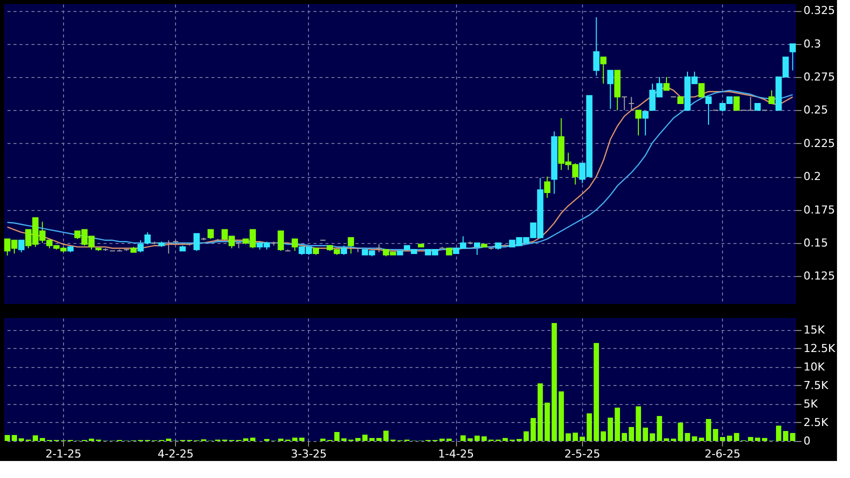  I want to click on y-tick-label: 12.5K, so click(820, 348).